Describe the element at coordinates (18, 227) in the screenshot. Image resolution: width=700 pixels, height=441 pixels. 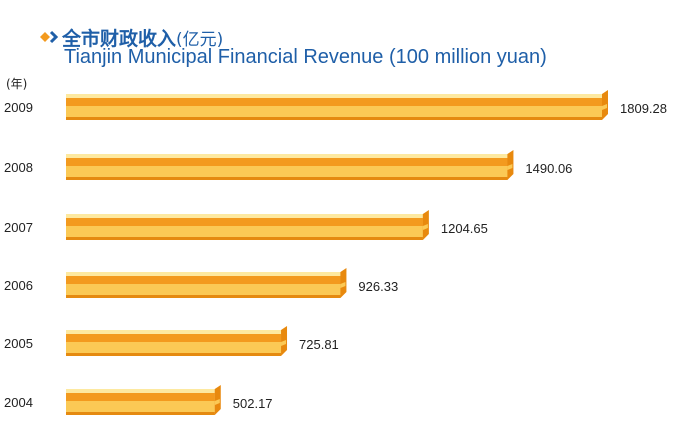
I see `year-label: 2007` at that location.